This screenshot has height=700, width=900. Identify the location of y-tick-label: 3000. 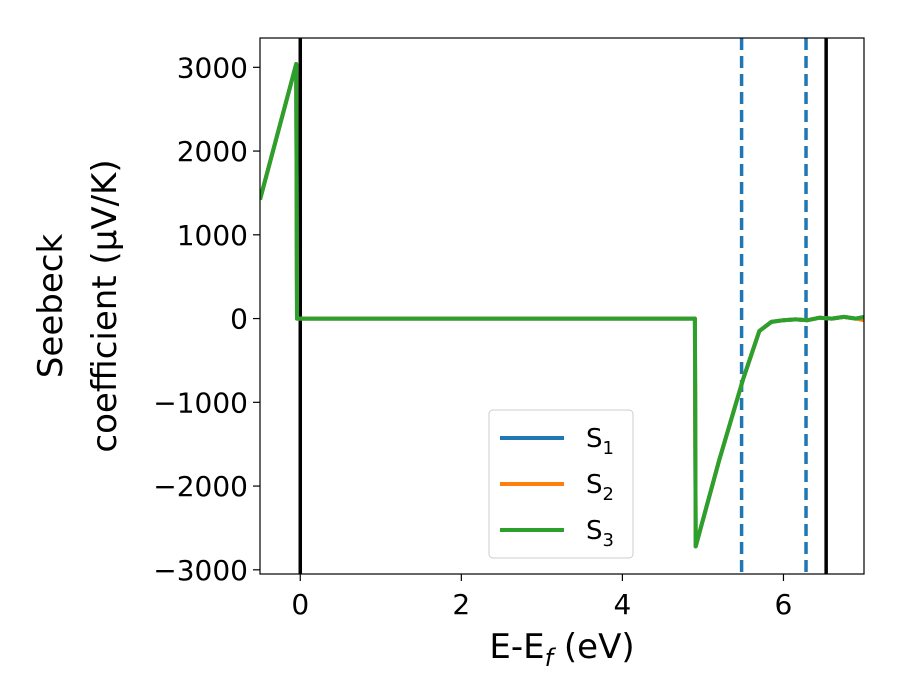
(212, 67).